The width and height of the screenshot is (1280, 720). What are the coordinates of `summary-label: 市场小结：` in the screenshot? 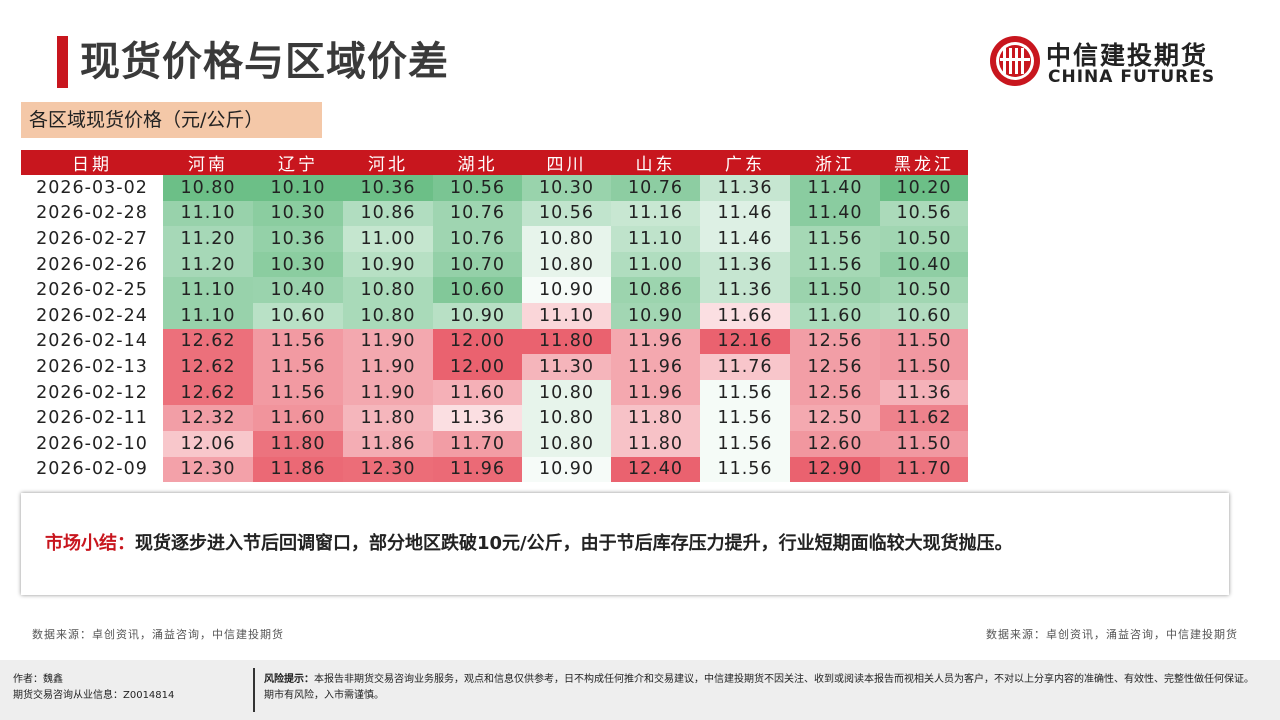 It's located at (90, 543).